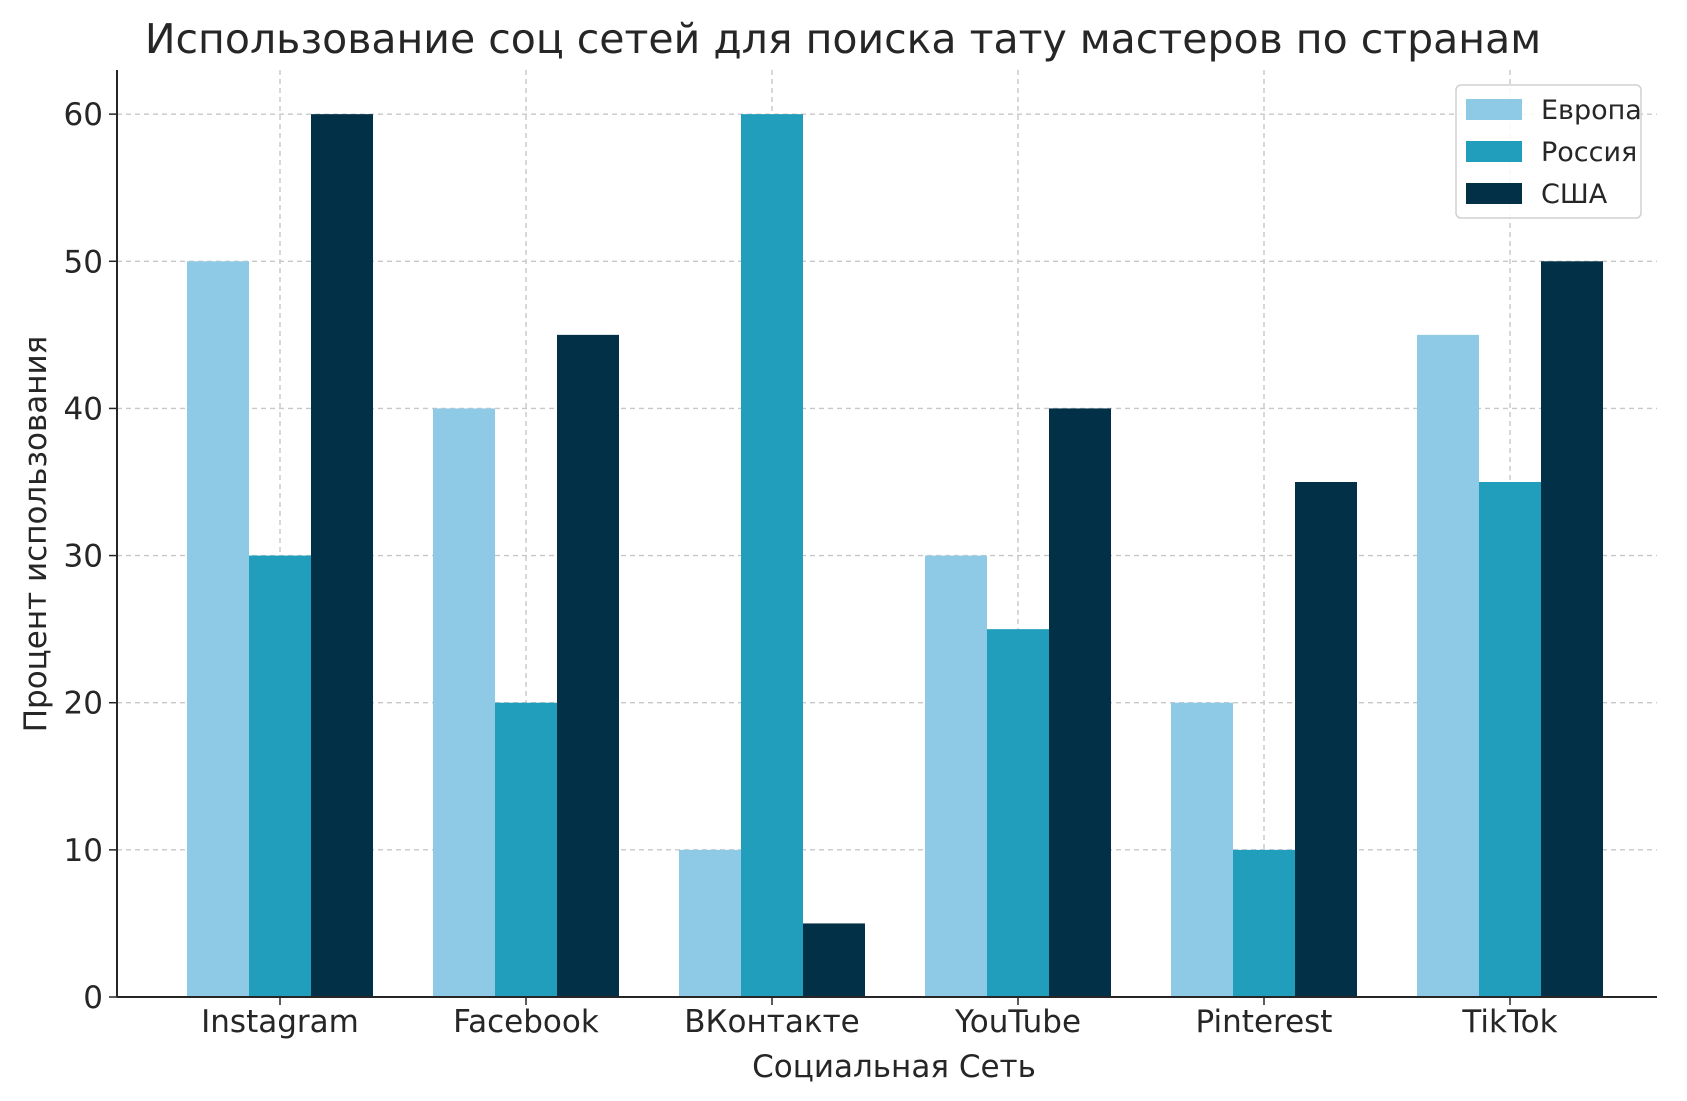 Image resolution: width=1687 pixels, height=1101 pixels. What do you see at coordinates (1509, 1022) in the screenshot?
I see `x-tick-label: TikTok` at bounding box center [1509, 1022].